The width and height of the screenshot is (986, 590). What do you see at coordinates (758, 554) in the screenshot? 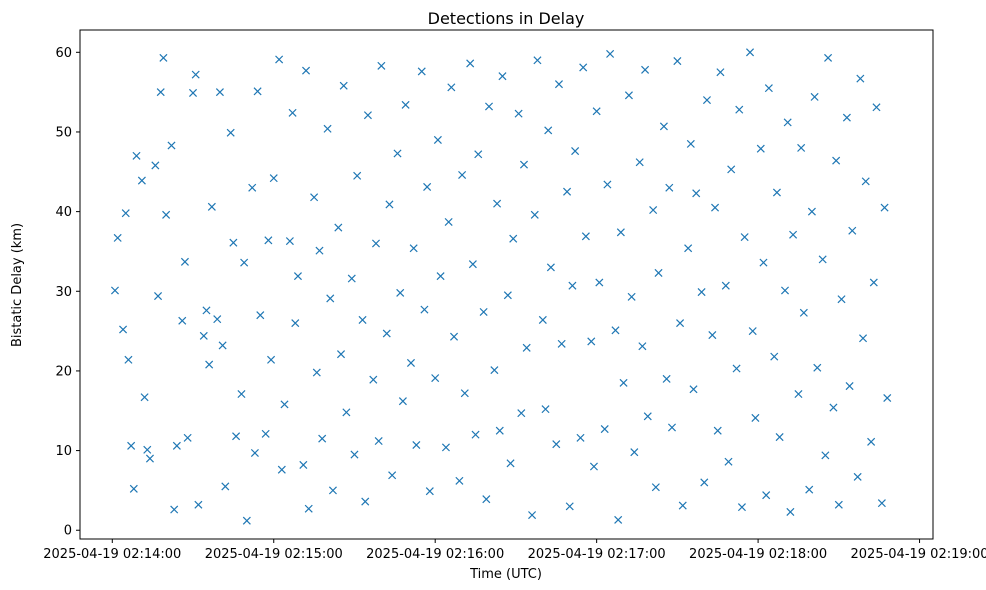
I see `x-tick-label: 2025-04-19 02:18:00` at bounding box center [758, 554].